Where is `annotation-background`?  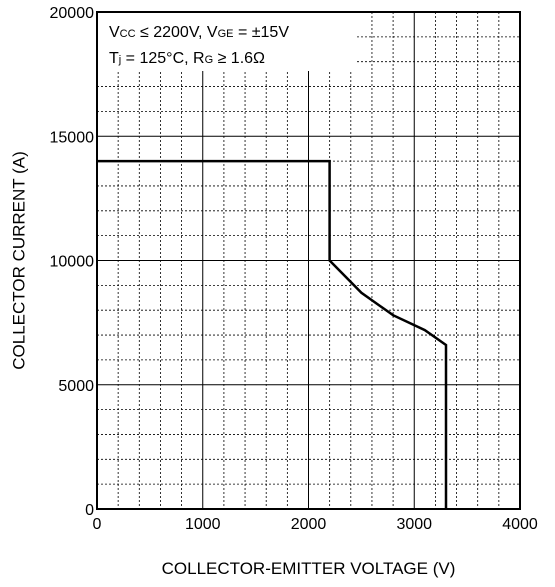 annotation-background is located at coordinates (227, 42).